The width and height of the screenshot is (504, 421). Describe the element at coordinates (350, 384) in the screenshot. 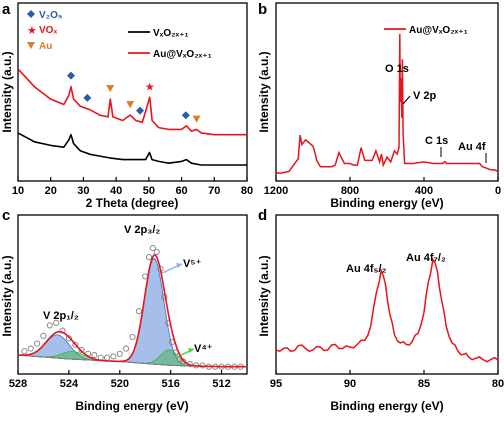

I see `x-tick-label-3: 90` at that location.